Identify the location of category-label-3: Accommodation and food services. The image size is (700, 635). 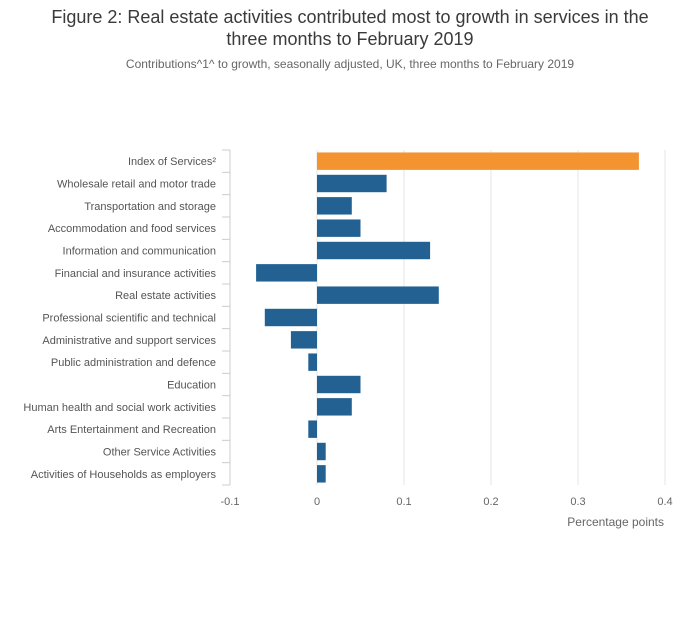
(132, 229).